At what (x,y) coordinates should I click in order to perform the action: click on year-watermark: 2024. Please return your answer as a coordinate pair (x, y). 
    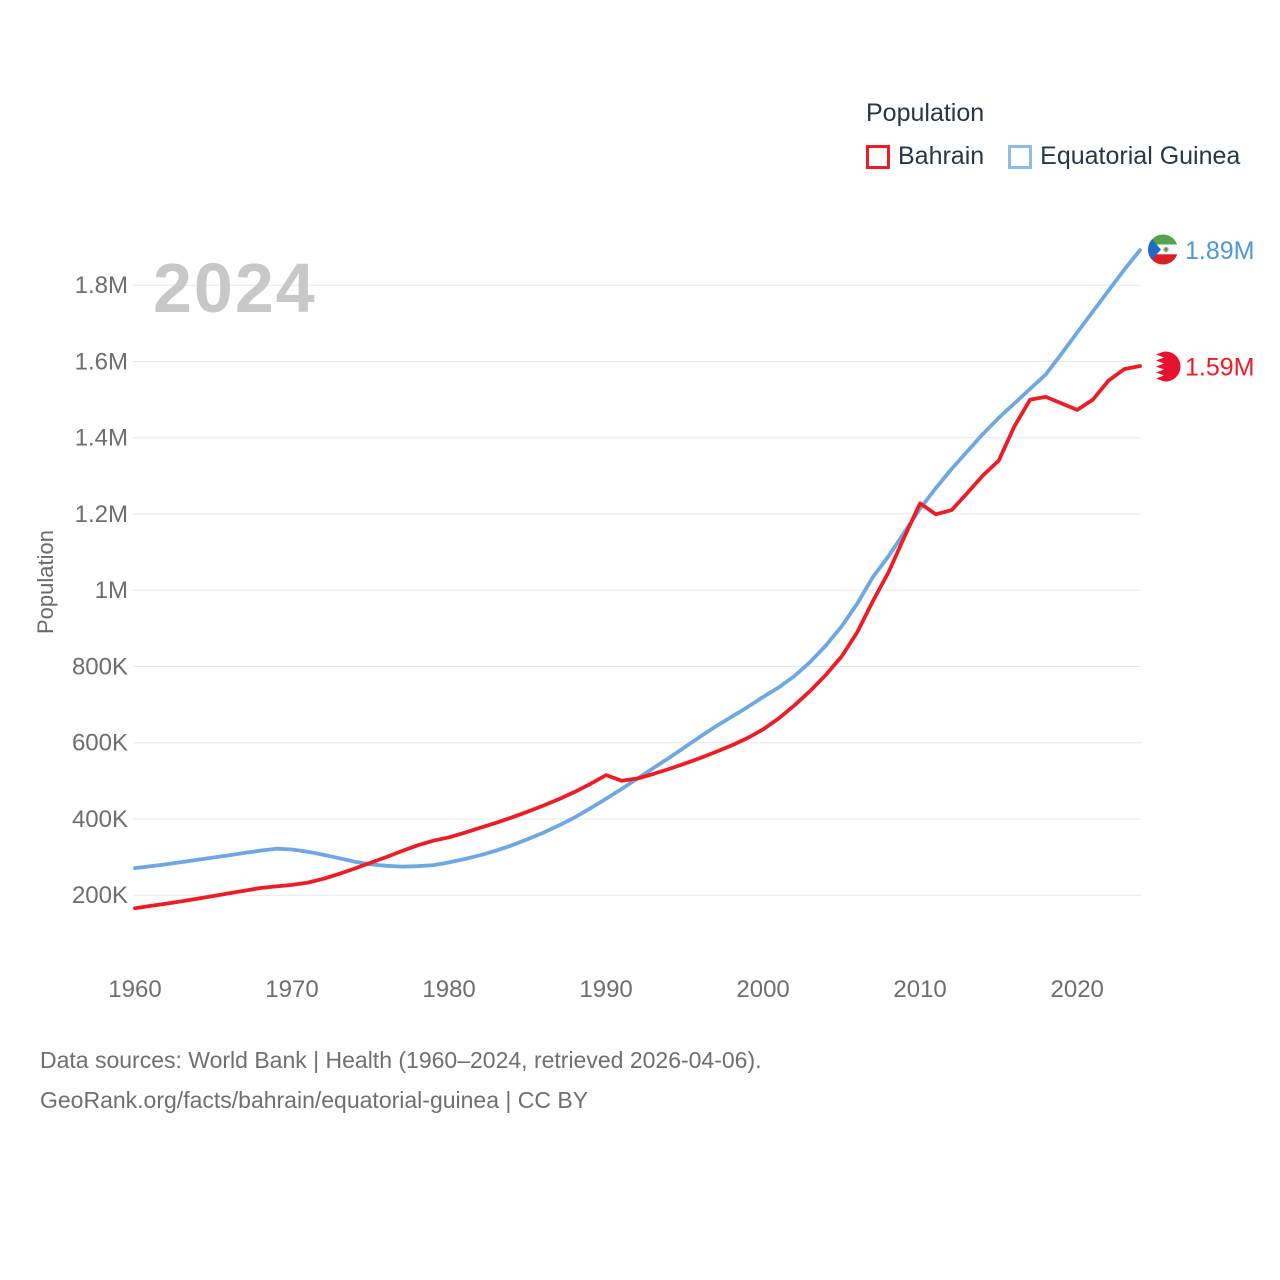
    Looking at the image, I should click on (235, 288).